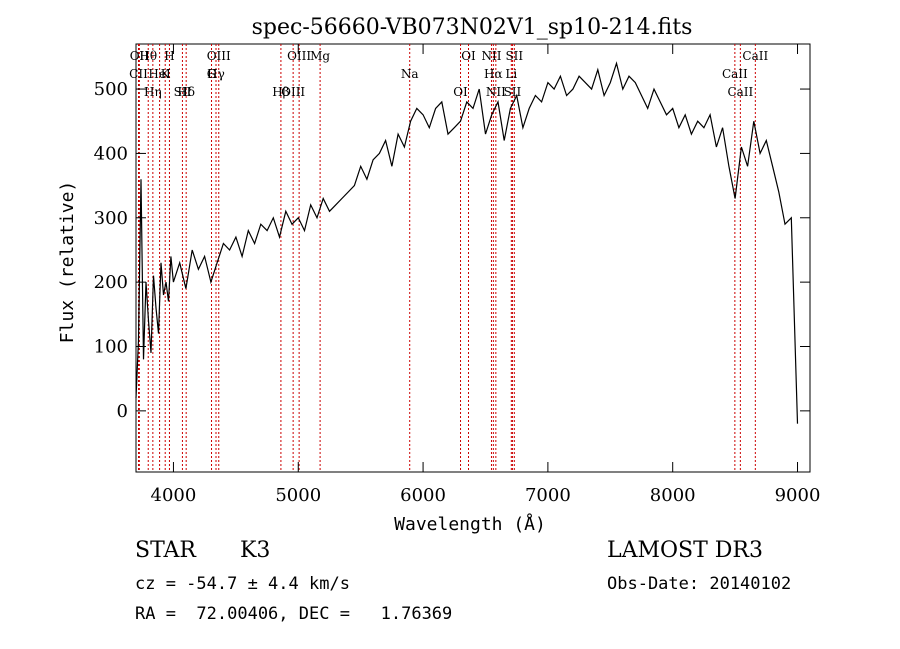  What do you see at coordinates (148, 56) in the screenshot?
I see `line-label: Hθ` at bounding box center [148, 56].